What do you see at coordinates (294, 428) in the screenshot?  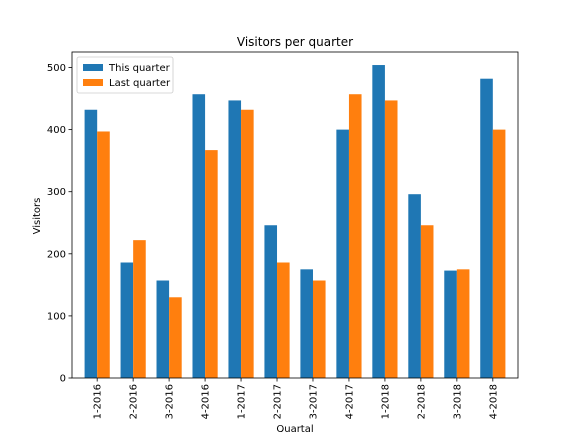 I see `x-axis-title: Quartal` at bounding box center [294, 428].